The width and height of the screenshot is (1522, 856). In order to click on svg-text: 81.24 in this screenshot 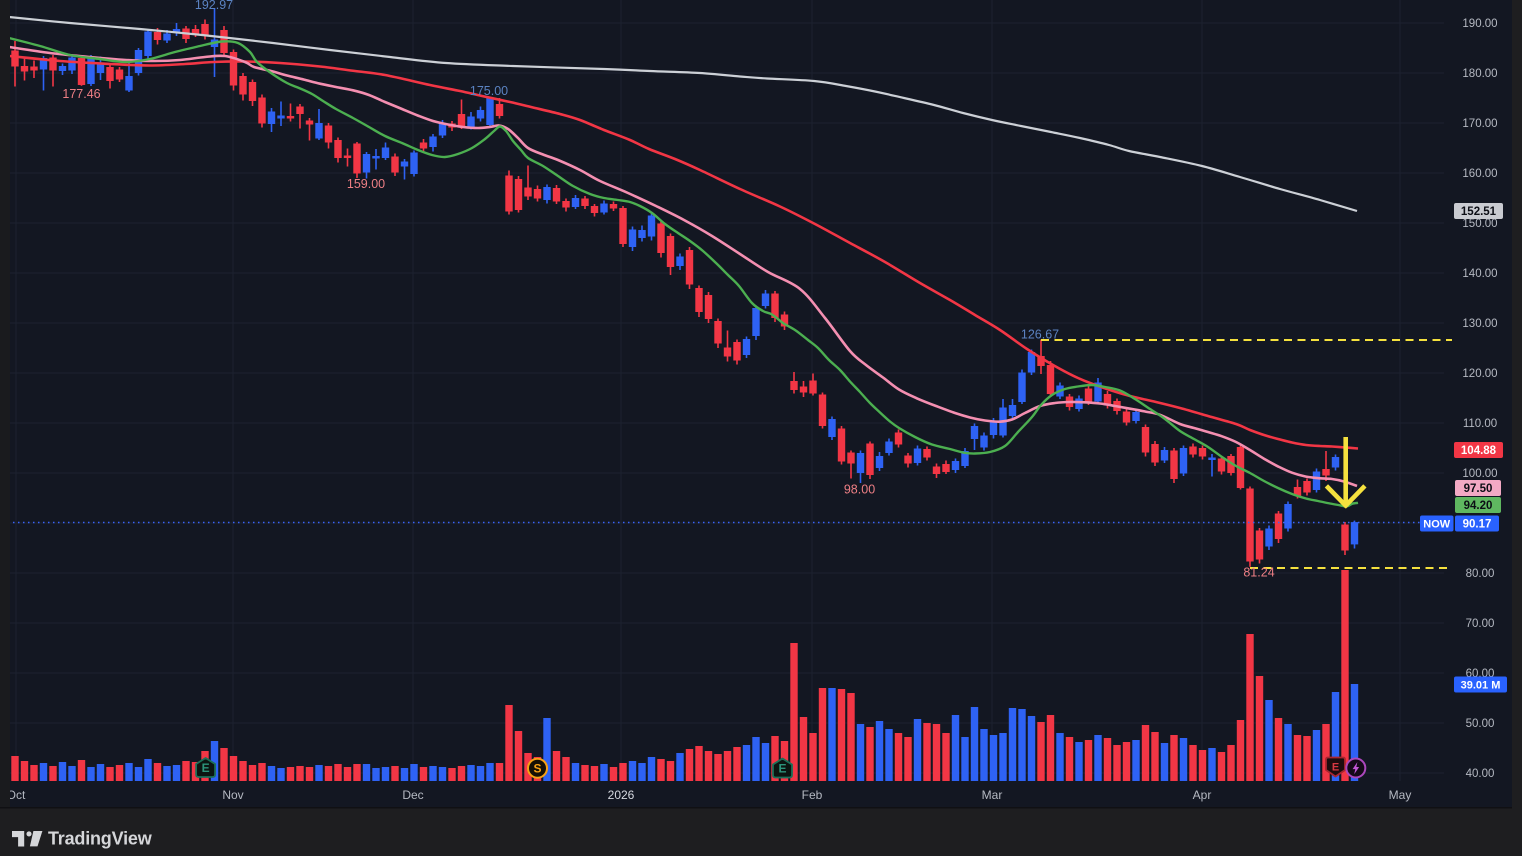, I will do `click(1258, 573)`.